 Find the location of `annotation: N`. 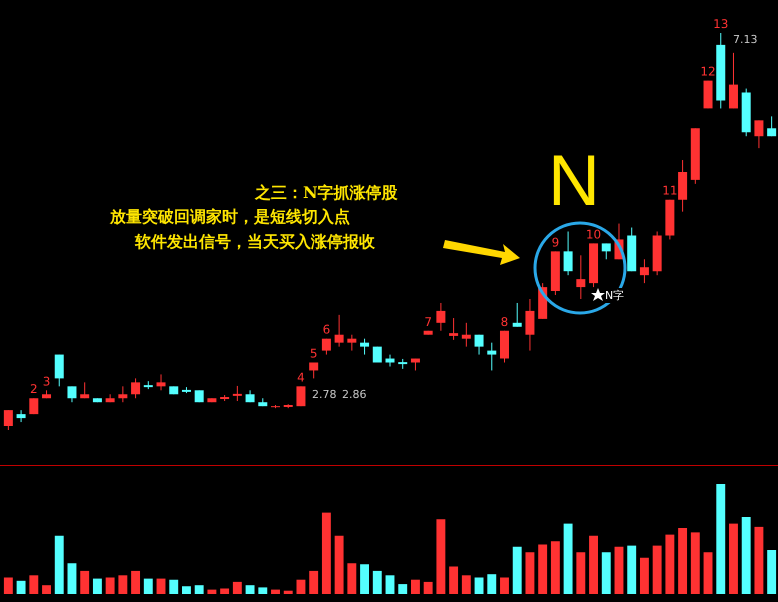

annotation: N is located at coordinates (574, 181).